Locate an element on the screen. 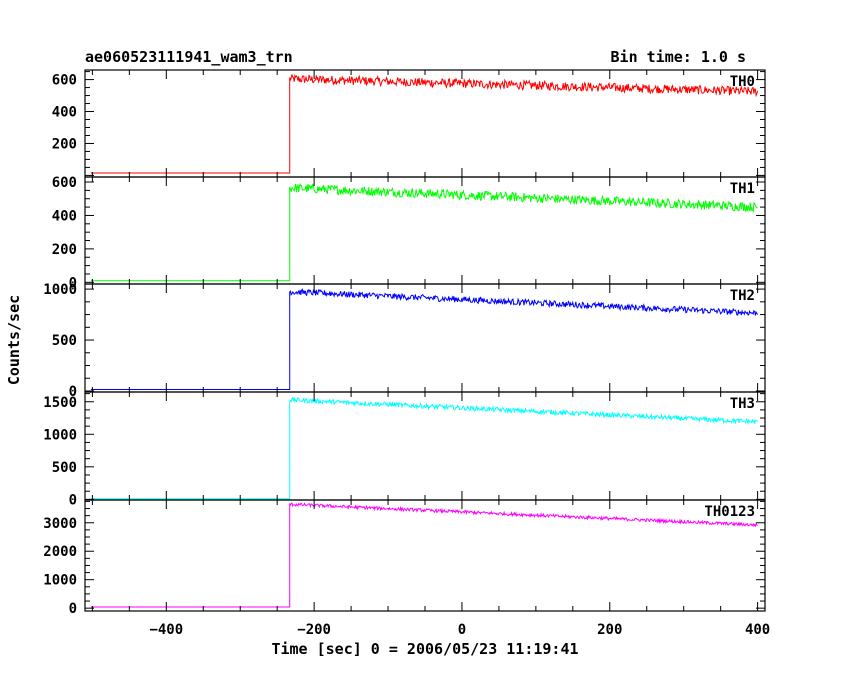 The width and height of the screenshot is (850, 680). x-tick-label: 0 is located at coordinates (462, 630).